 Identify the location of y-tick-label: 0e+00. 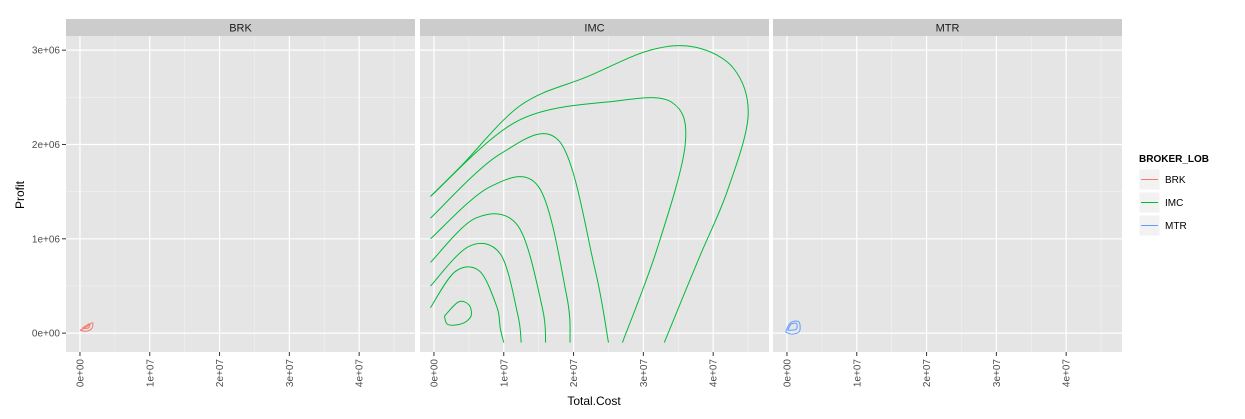
(46, 334).